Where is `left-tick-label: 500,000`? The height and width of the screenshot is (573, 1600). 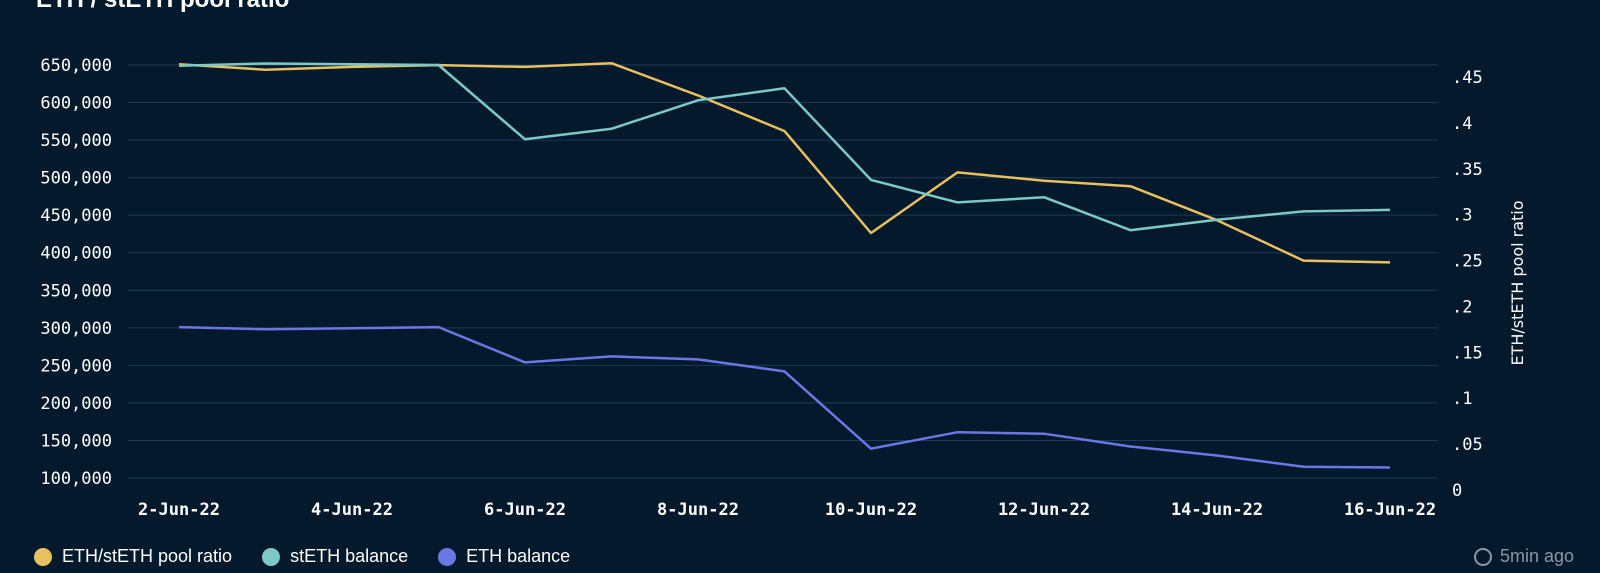
left-tick-label: 500,000 is located at coordinates (76, 179).